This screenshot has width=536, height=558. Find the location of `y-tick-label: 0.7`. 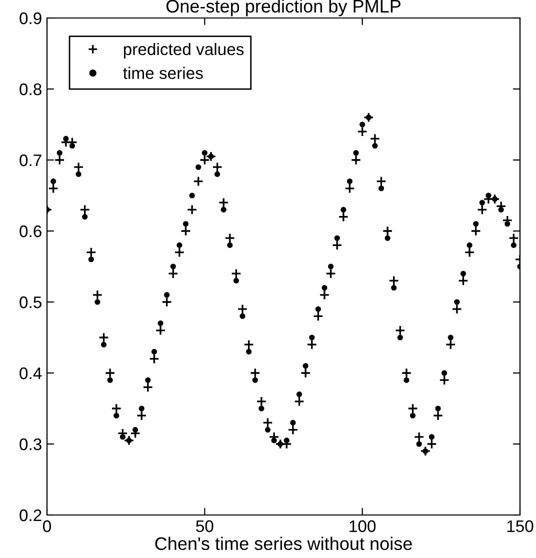

y-tick-label: 0.7 is located at coordinates (31, 160).